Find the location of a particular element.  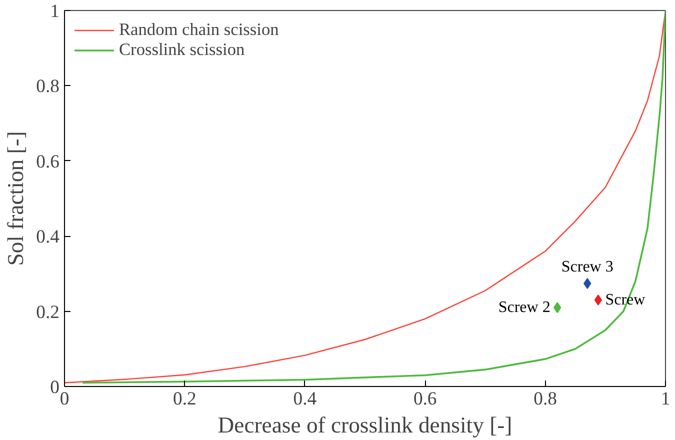

x-tick-label: 1 is located at coordinates (665, 399).